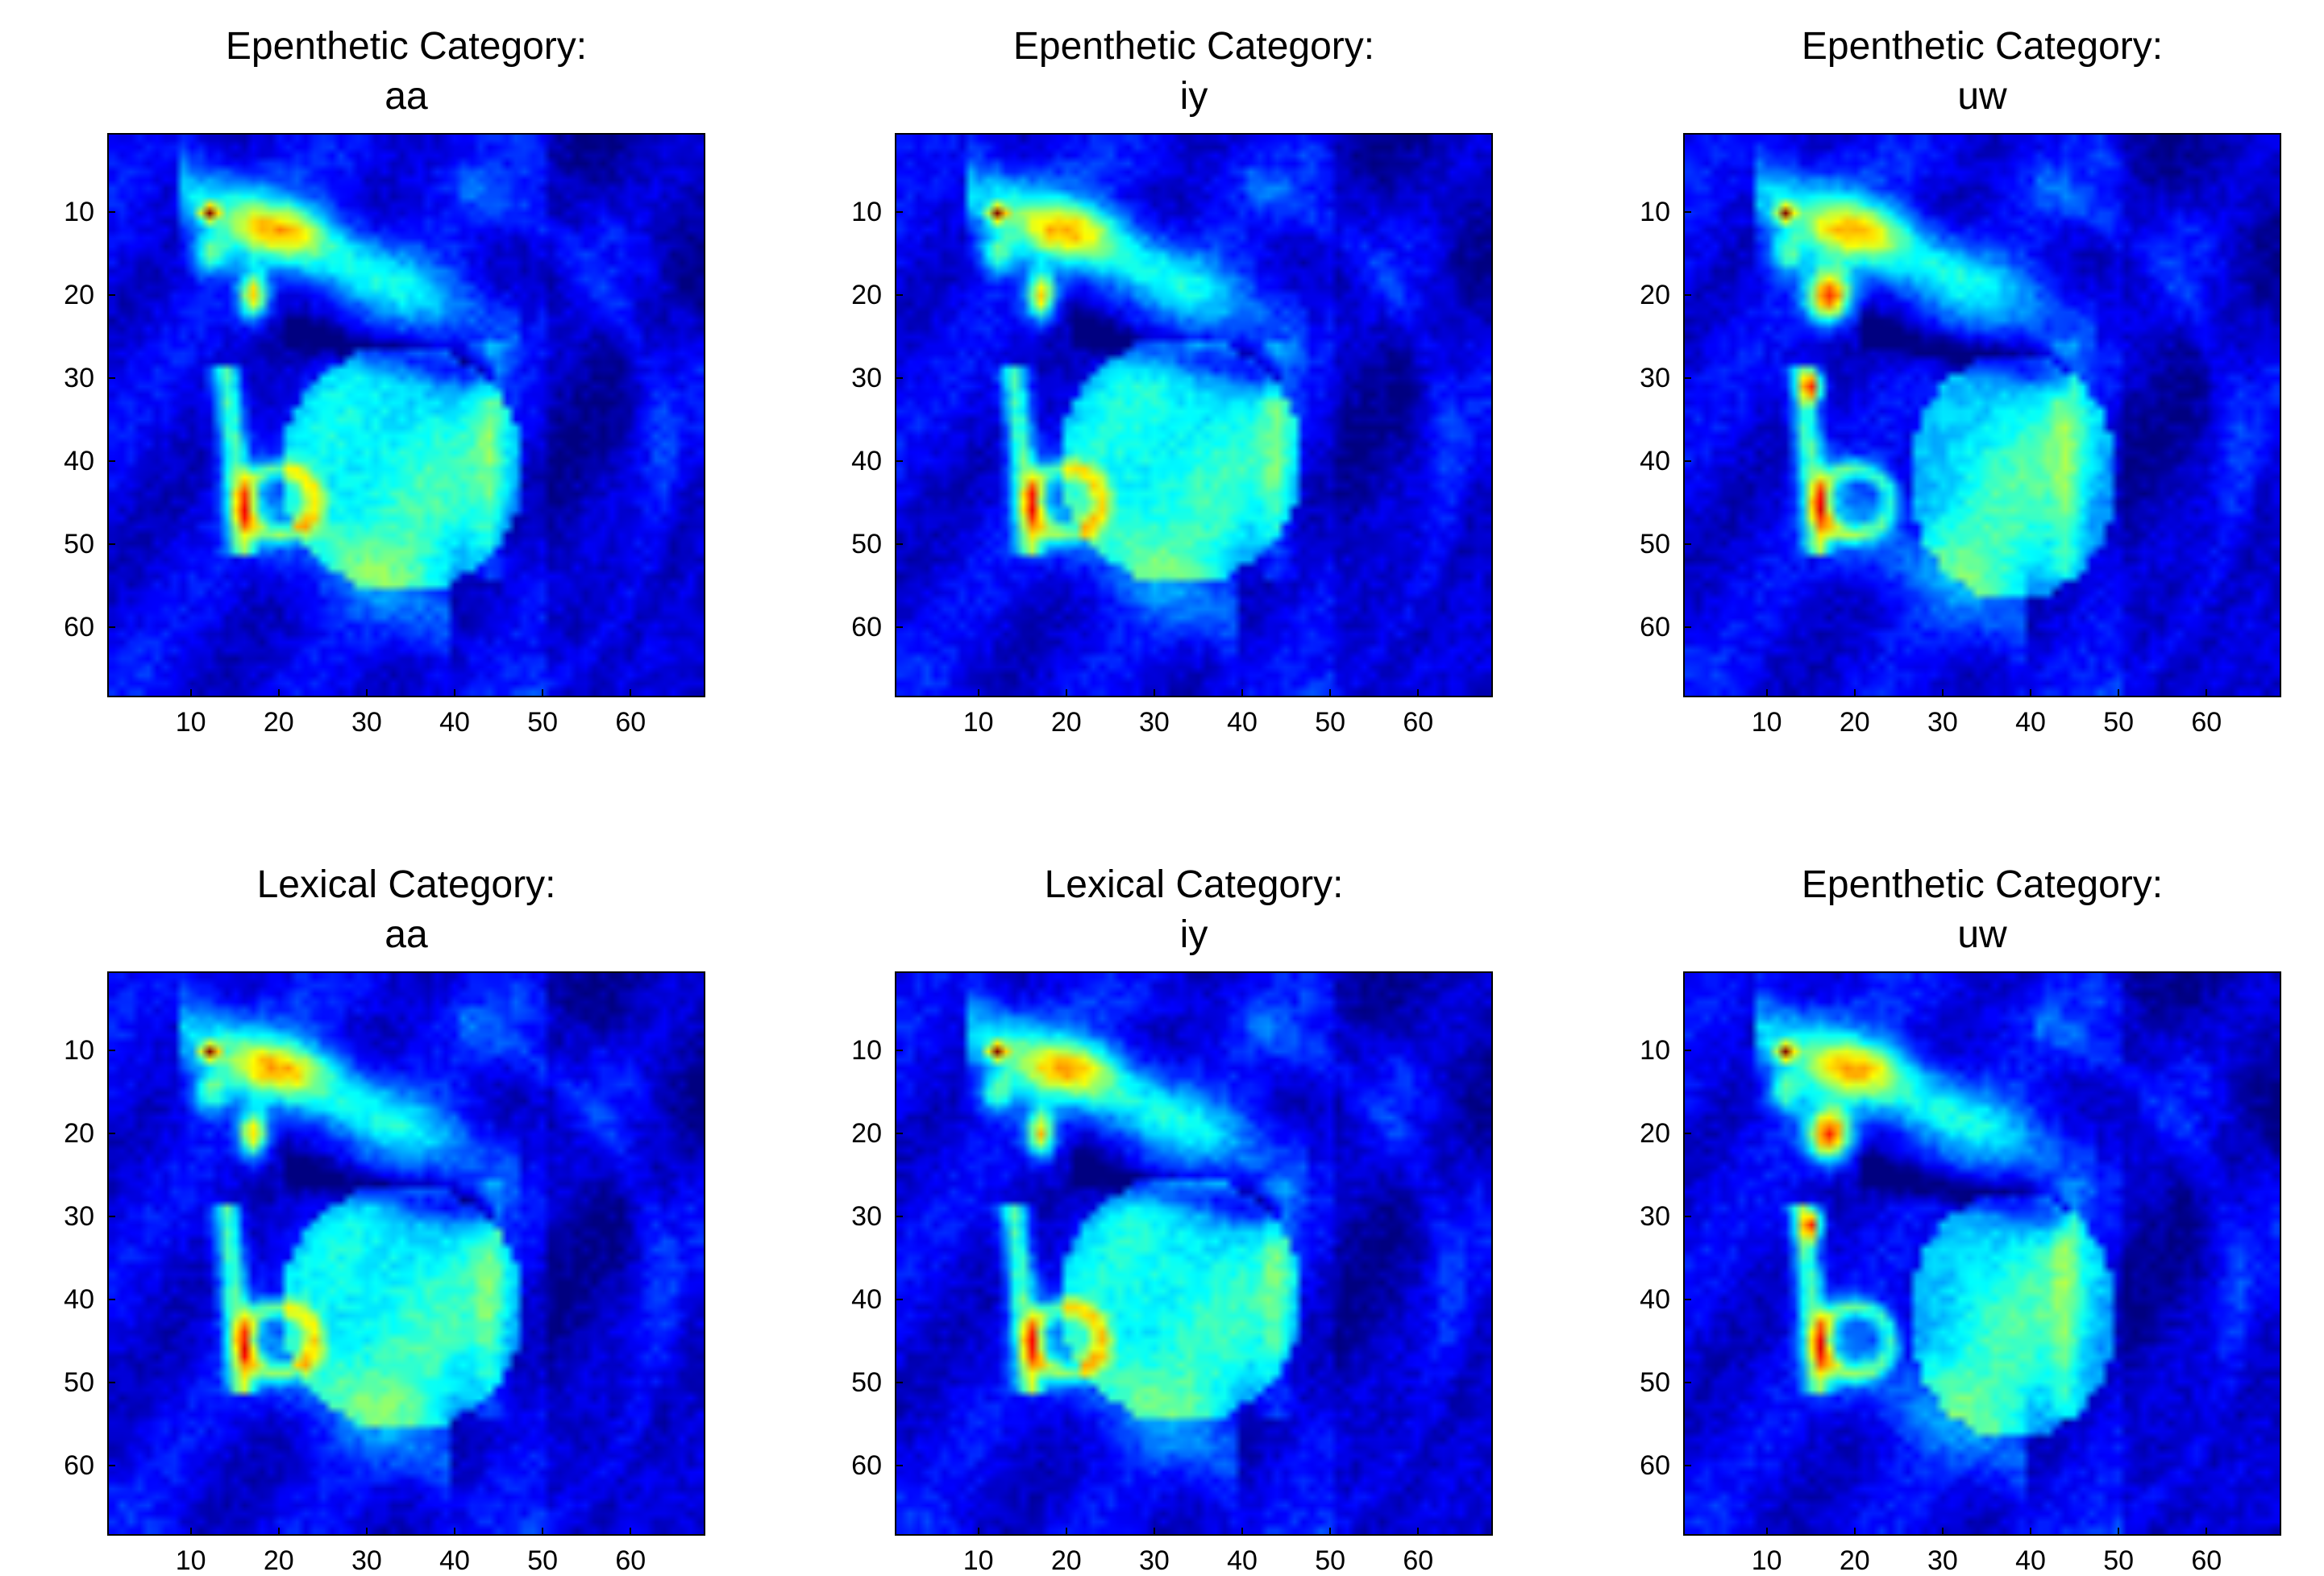 The image size is (2324, 1576). Describe the element at coordinates (1982, 96) in the screenshot. I see `panel-title-line2: uw` at that location.